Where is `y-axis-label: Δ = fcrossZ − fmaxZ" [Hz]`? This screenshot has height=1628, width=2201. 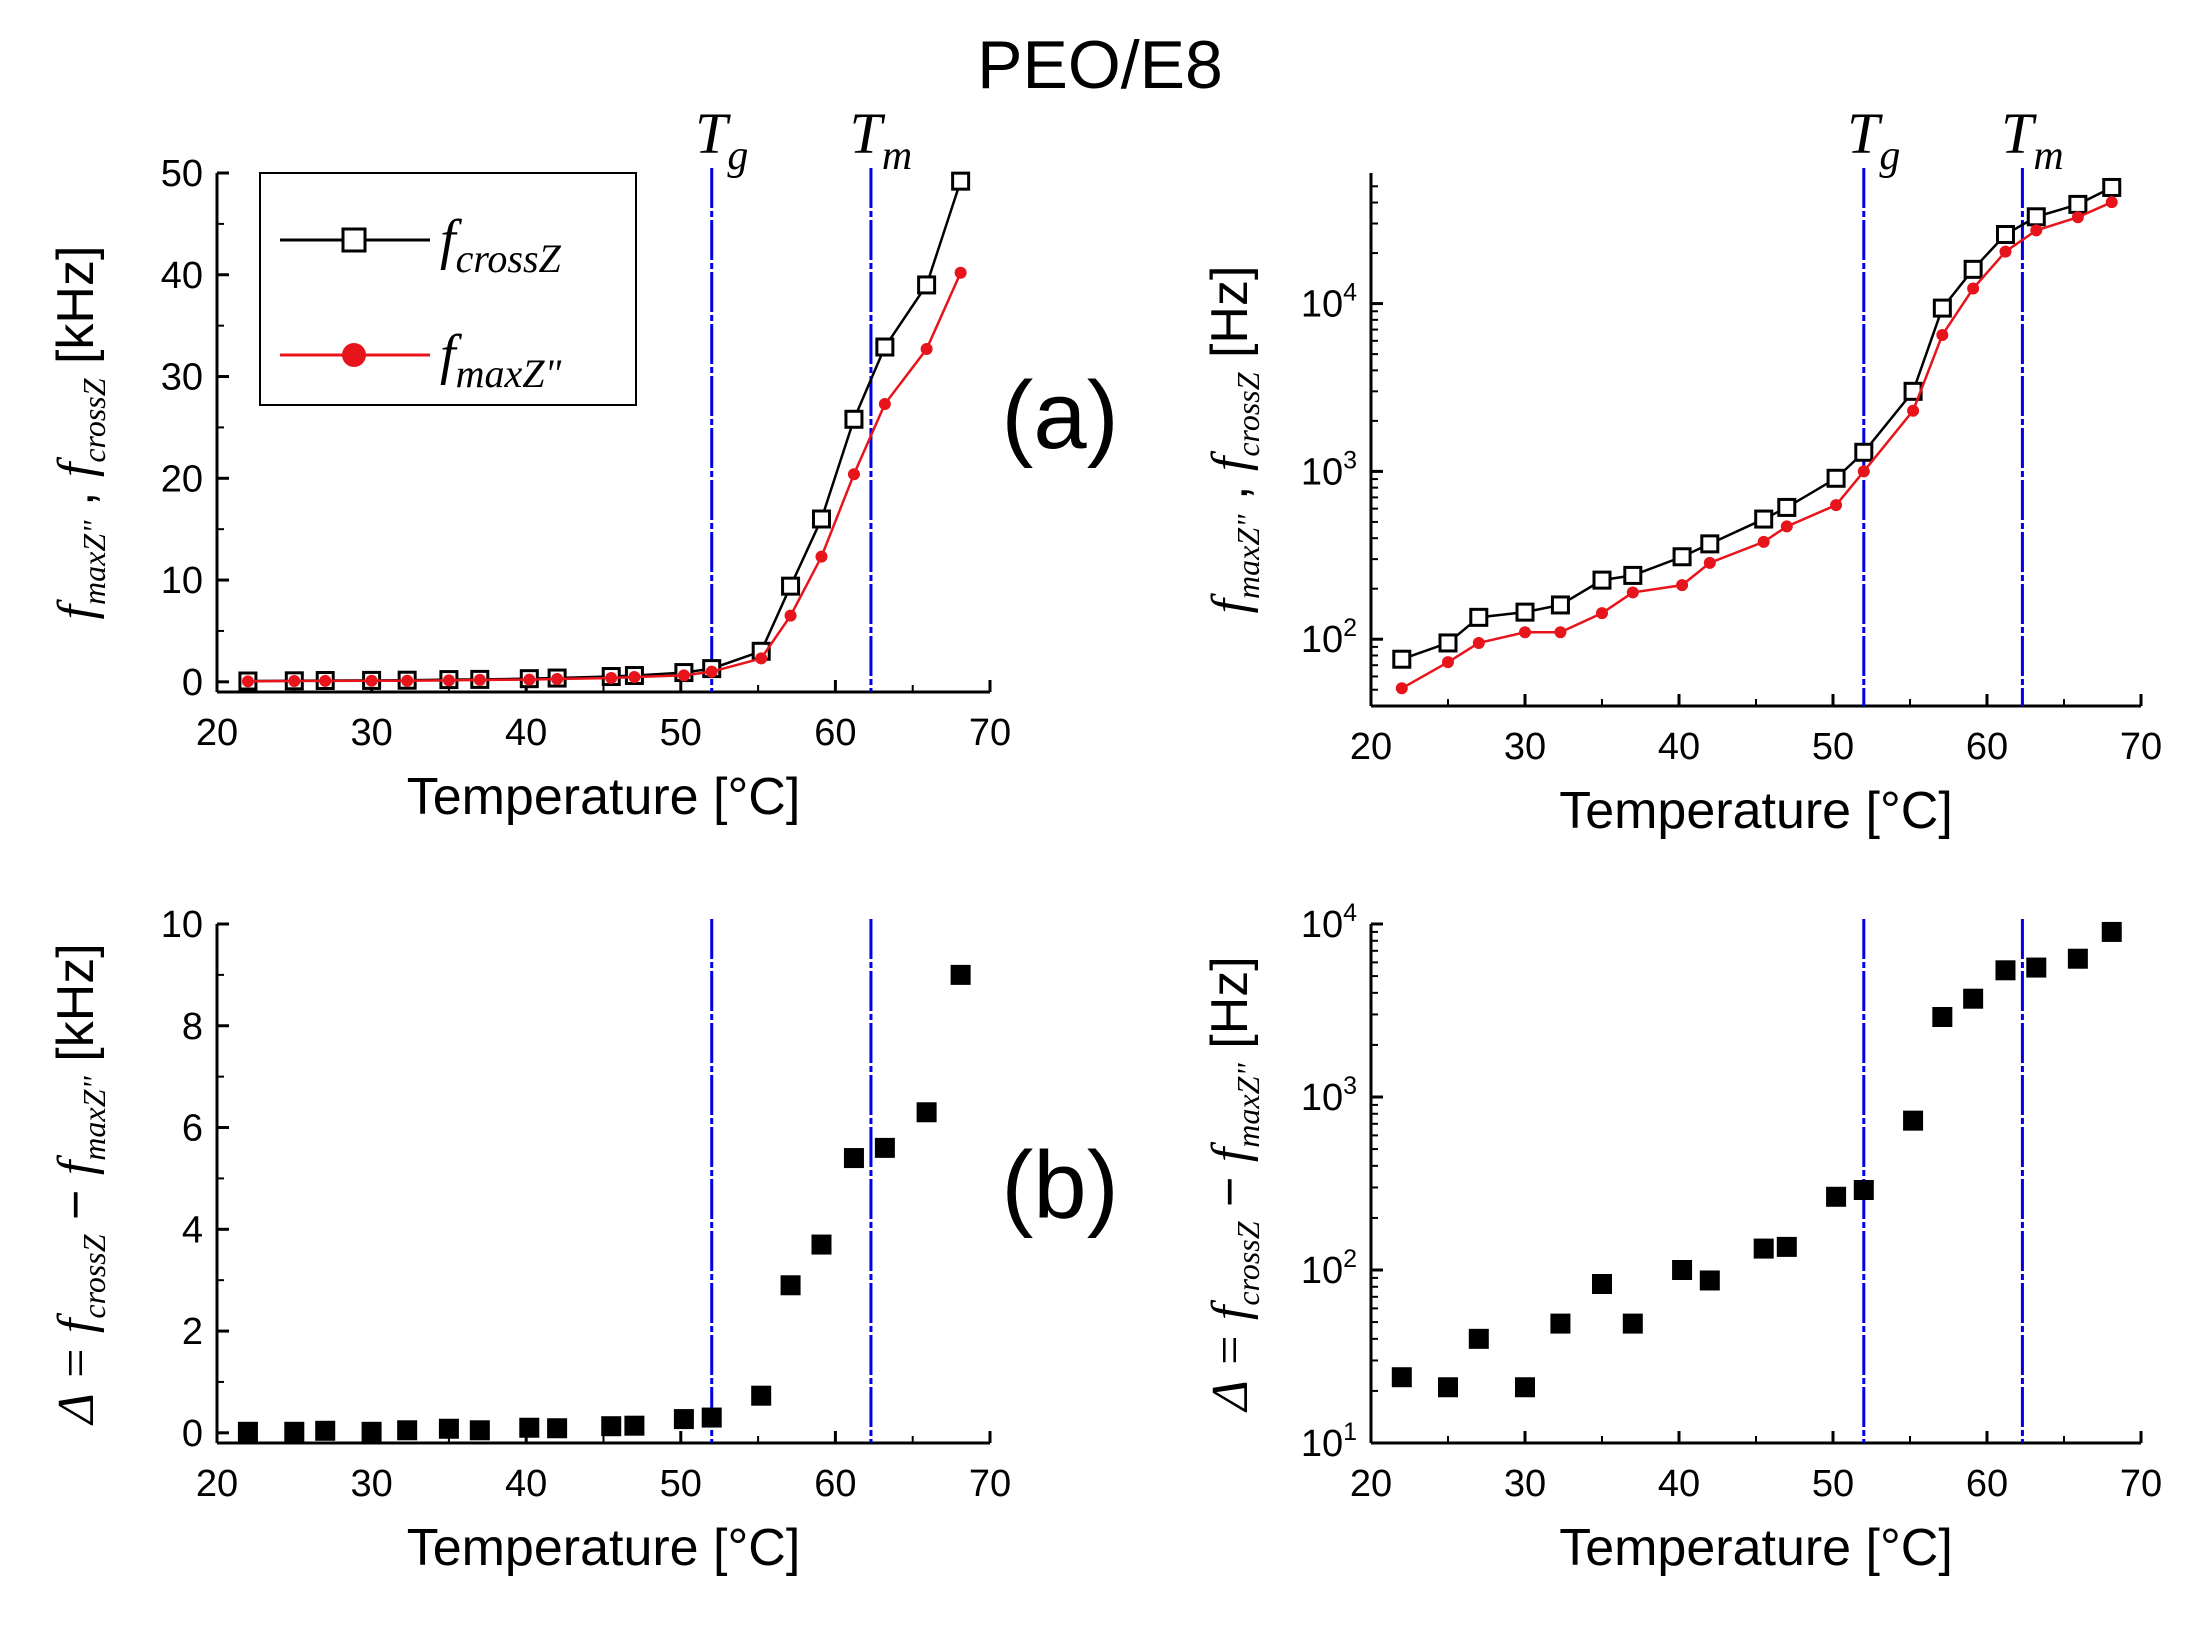
y-axis-label: Δ = fcrossZ − fmaxZ" [Hz] is located at coordinates (1233, 1184).